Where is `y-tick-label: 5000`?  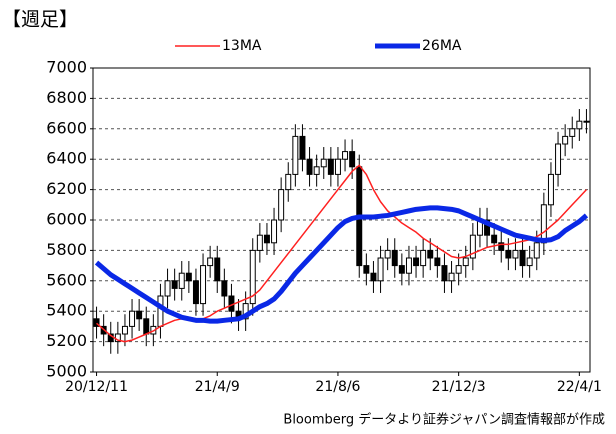 y-tick-label: 5000 is located at coordinates (66, 371).